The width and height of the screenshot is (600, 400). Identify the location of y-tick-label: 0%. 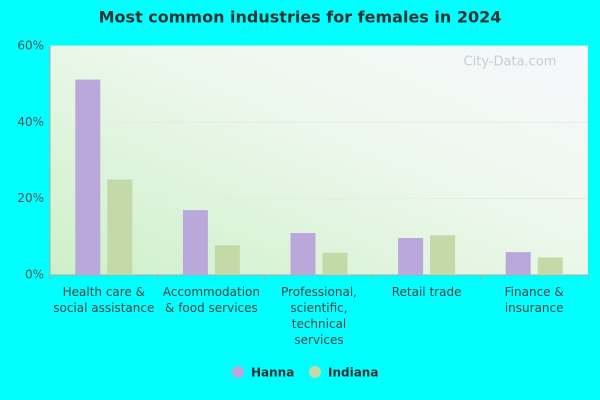
(34, 275).